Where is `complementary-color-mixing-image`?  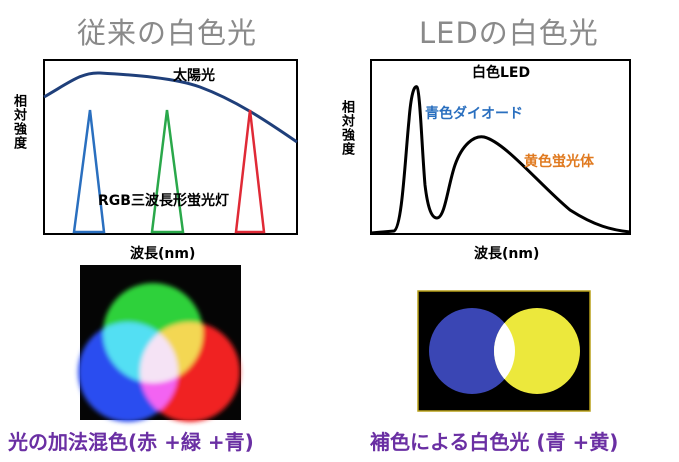 complementary-color-mixing-image is located at coordinates (504, 351).